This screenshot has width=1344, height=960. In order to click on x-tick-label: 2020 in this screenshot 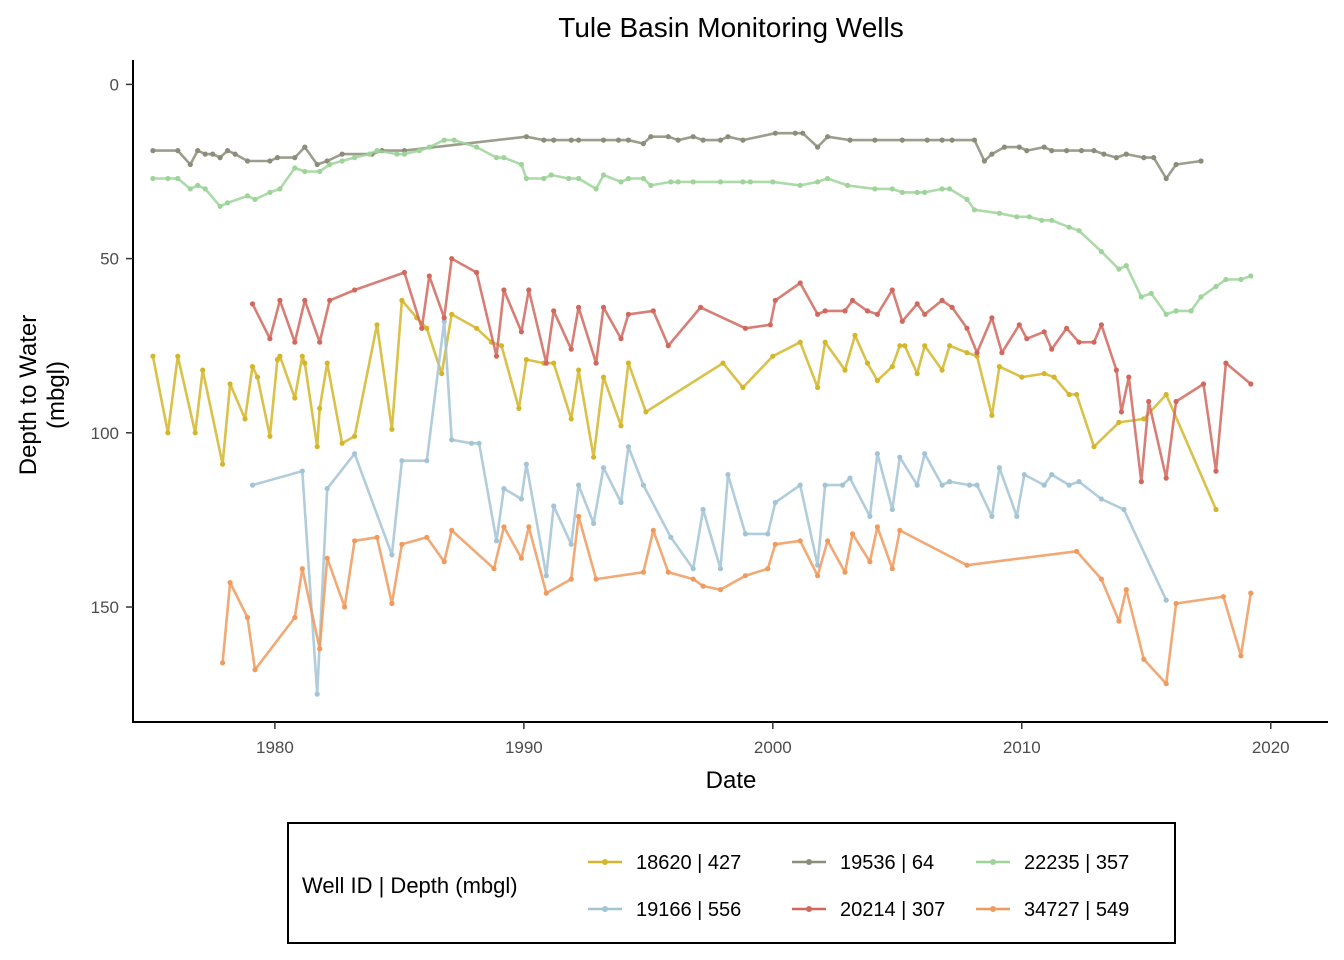, I will do `click(1271, 747)`.